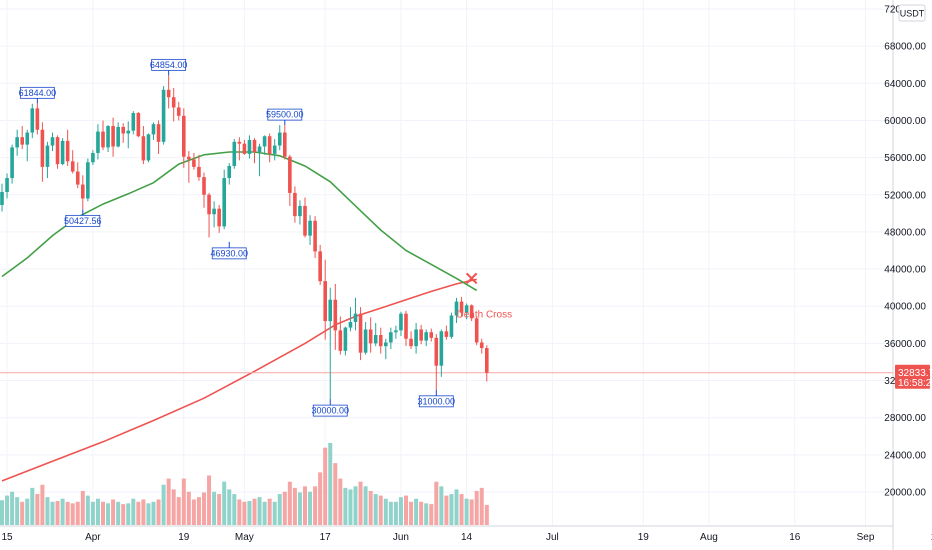  Describe the element at coordinates (552, 537) in the screenshot. I see `time-tick-label: Jul` at that location.